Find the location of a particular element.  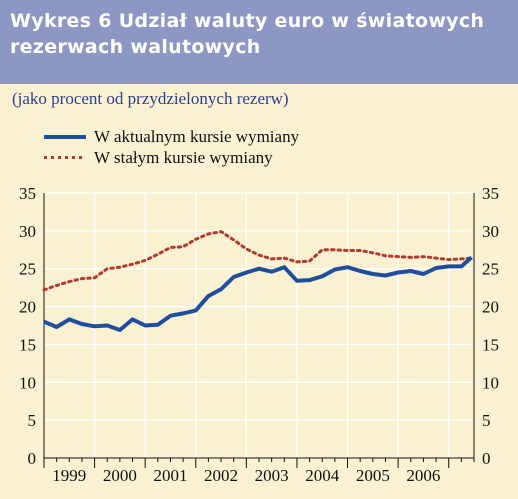

y-tick-label-right: 20 is located at coordinates (490, 307).